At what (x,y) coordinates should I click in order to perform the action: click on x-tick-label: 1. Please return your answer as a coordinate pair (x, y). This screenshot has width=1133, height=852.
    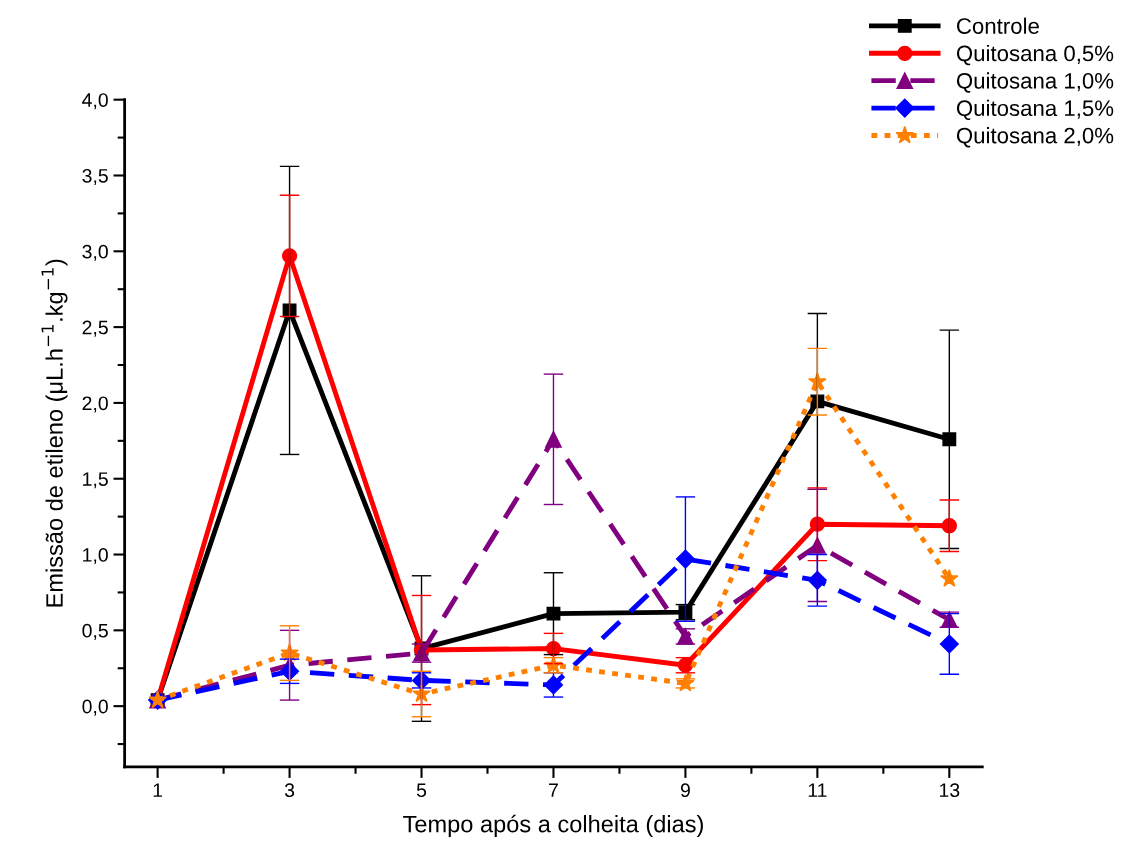
    Looking at the image, I should click on (158, 790).